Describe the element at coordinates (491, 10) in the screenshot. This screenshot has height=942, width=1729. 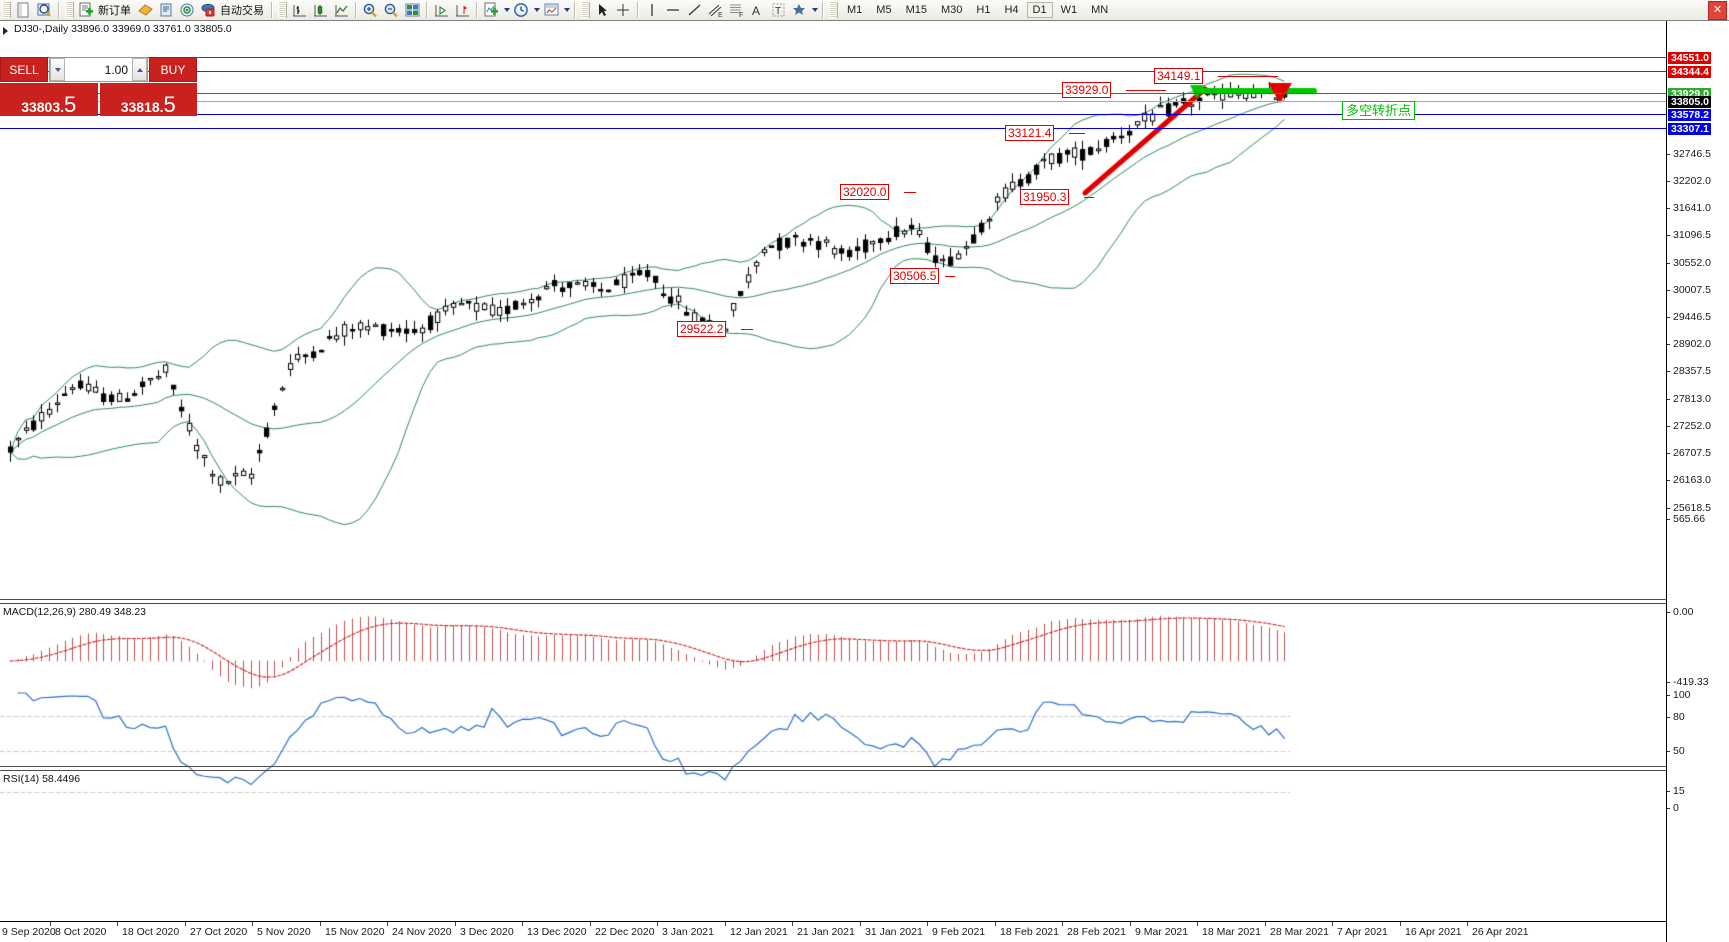
I see `indicators-icon` at that location.